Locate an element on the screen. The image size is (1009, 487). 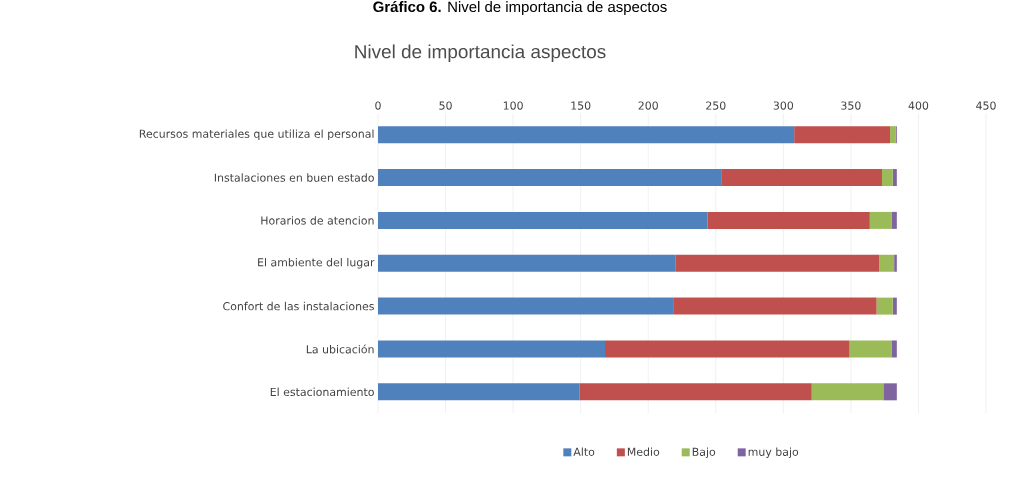
legend-label: muy bajo is located at coordinates (773, 452).